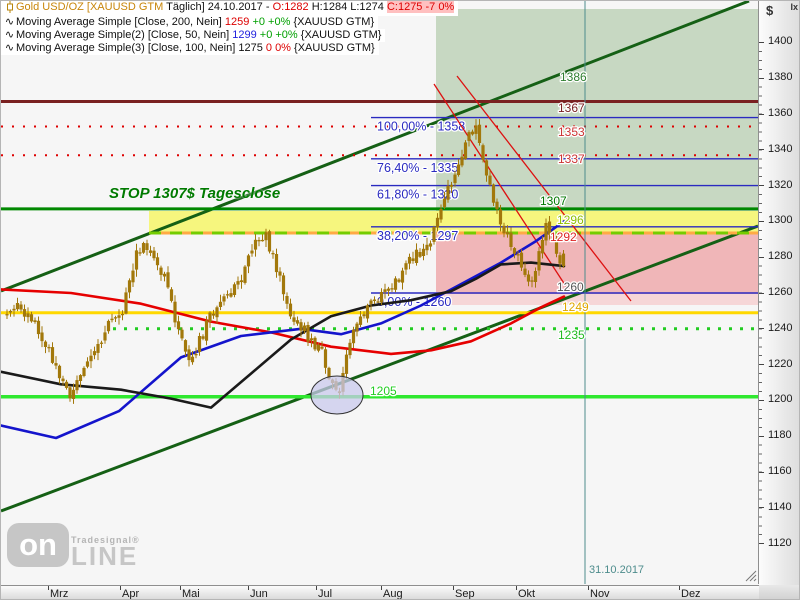  What do you see at coordinates (563, 237) in the screenshot?
I see `price-label-1292: 1292` at bounding box center [563, 237].